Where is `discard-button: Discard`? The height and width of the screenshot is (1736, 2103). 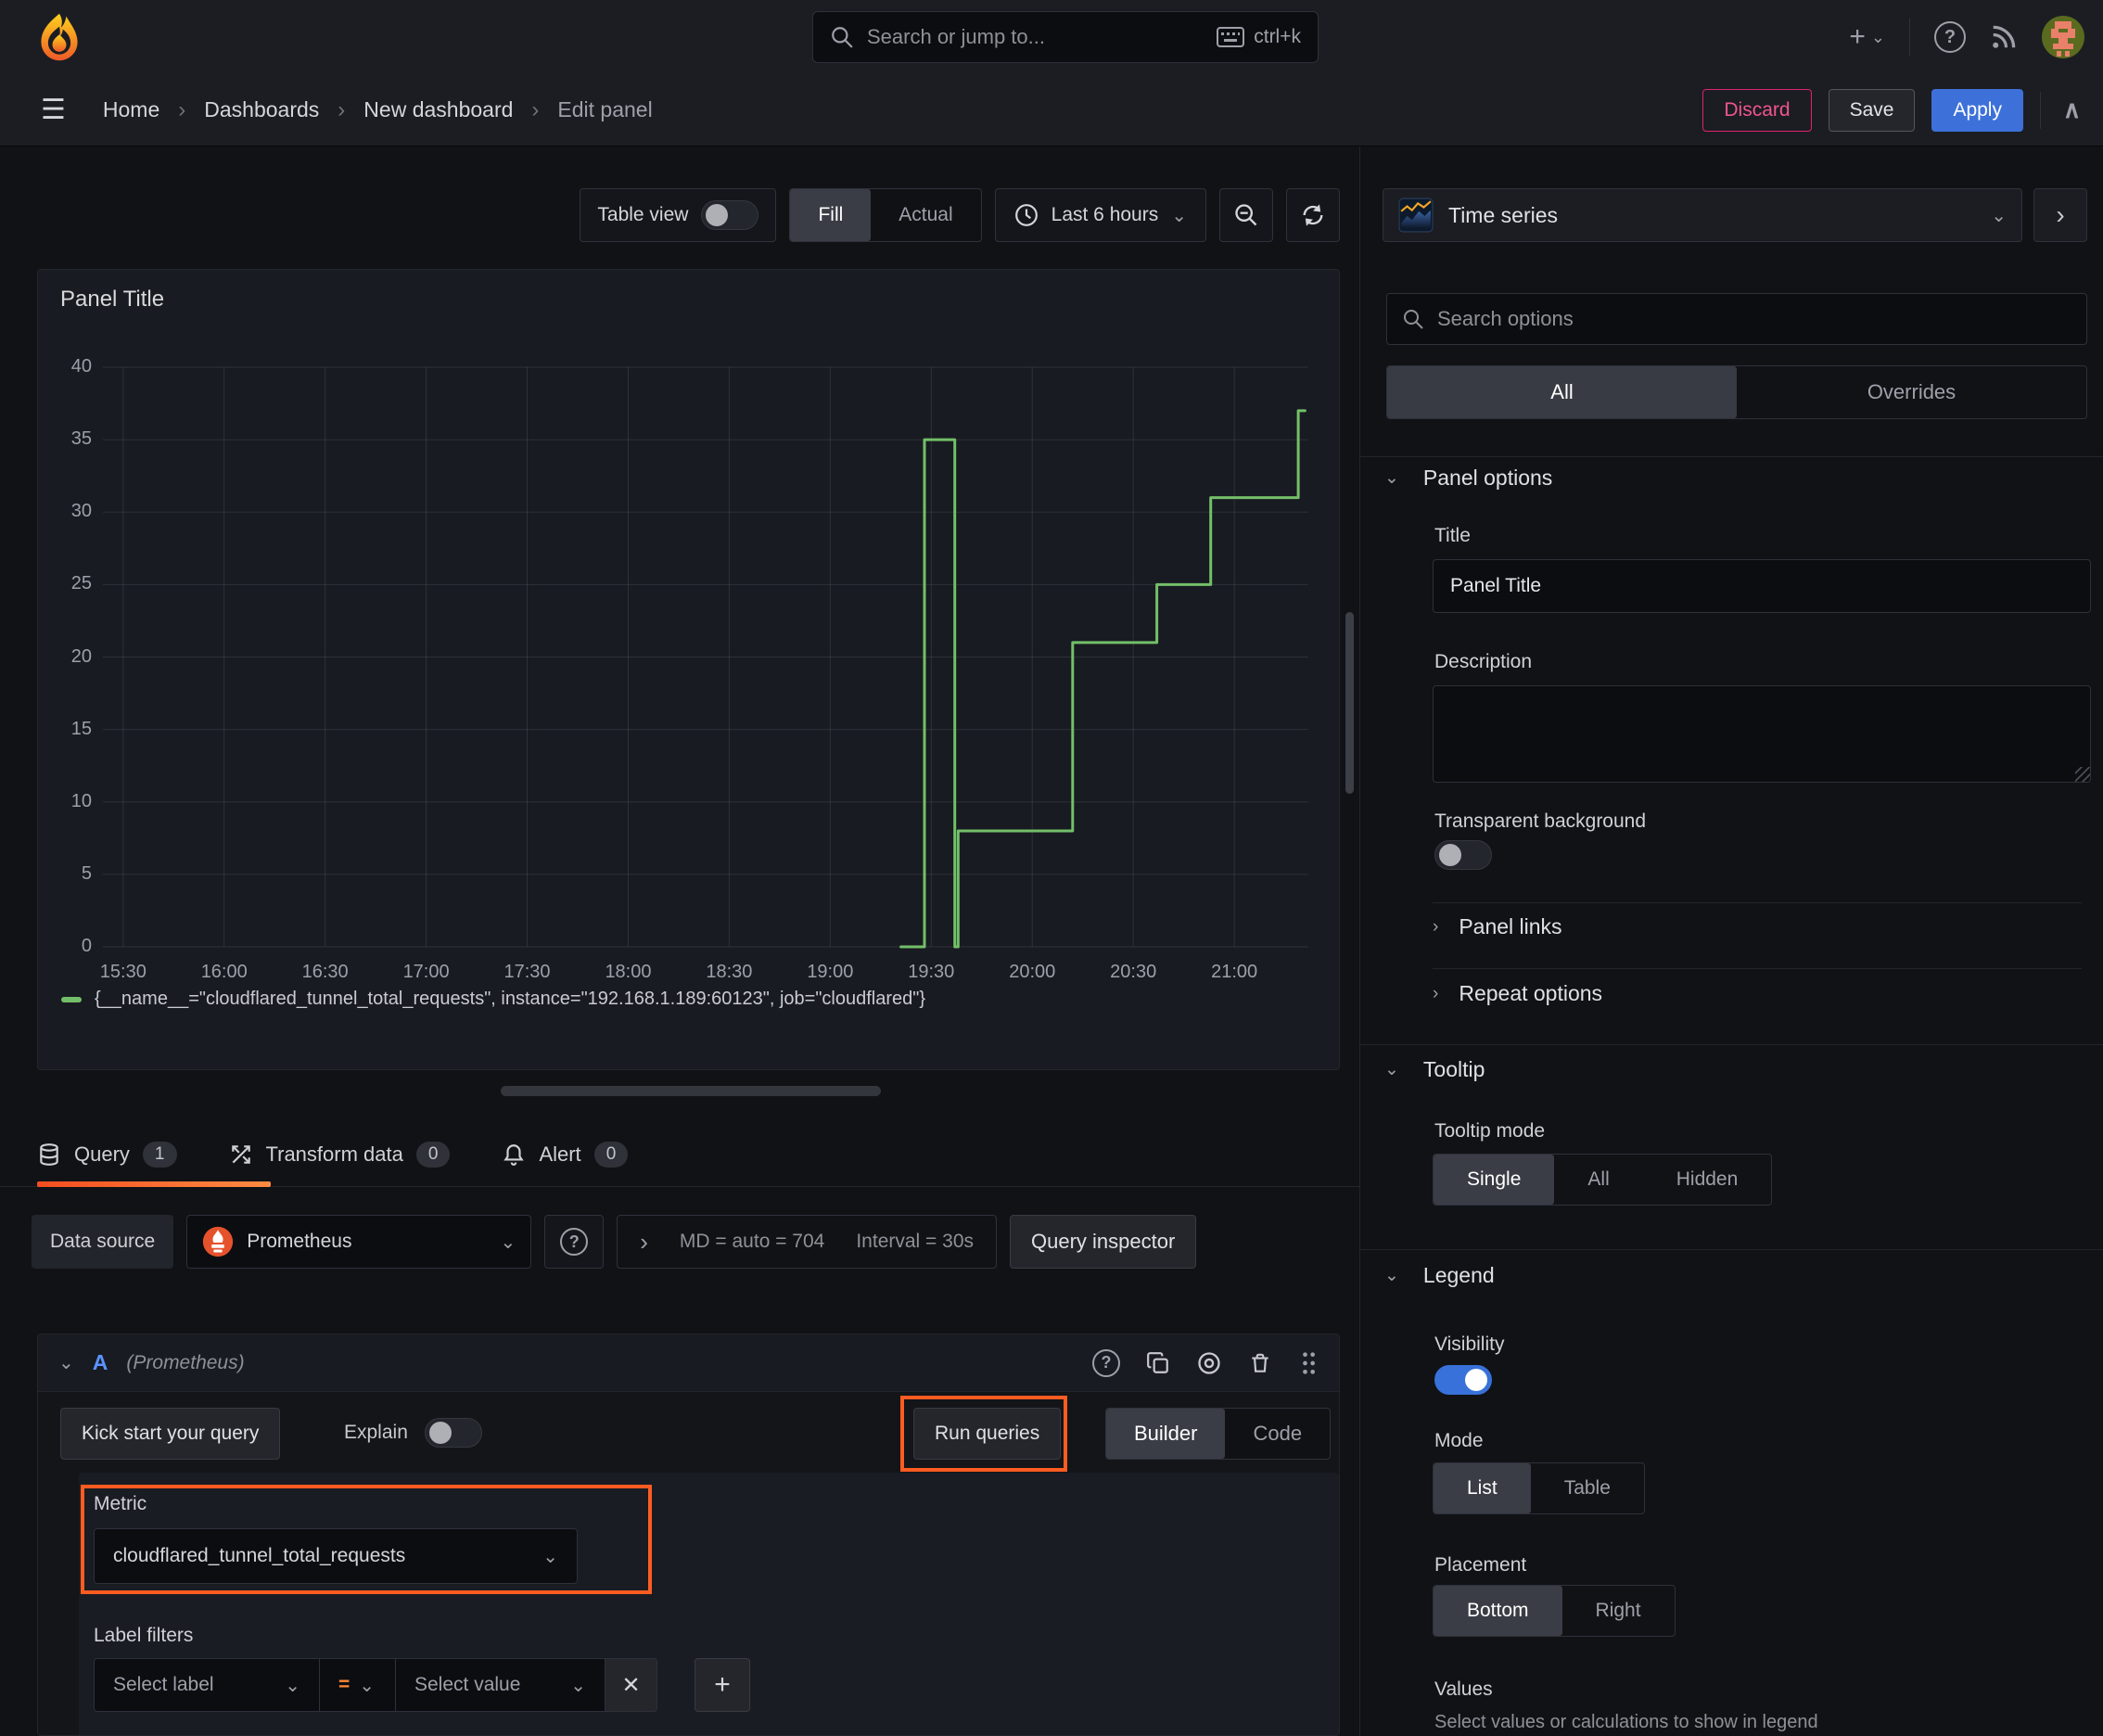 discard-button: Discard is located at coordinates (1757, 110).